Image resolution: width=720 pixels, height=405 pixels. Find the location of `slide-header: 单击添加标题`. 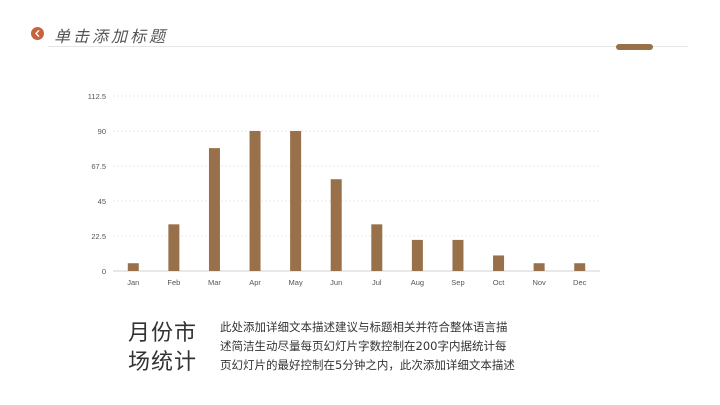

slide-header: 单击添加标题 is located at coordinates (360, 30).